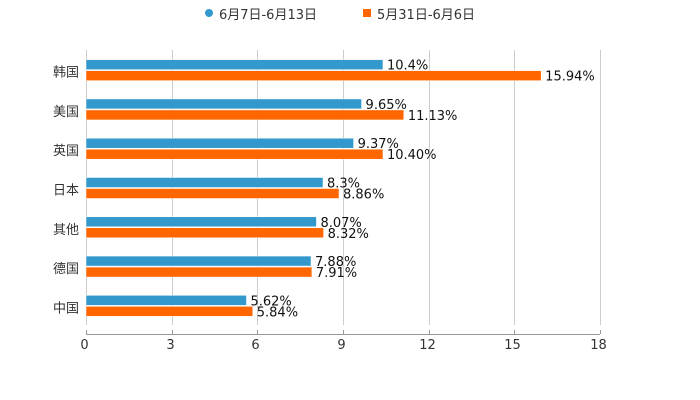 The height and width of the screenshot is (400, 700). I want to click on x-tick-label: 0, so click(84, 345).